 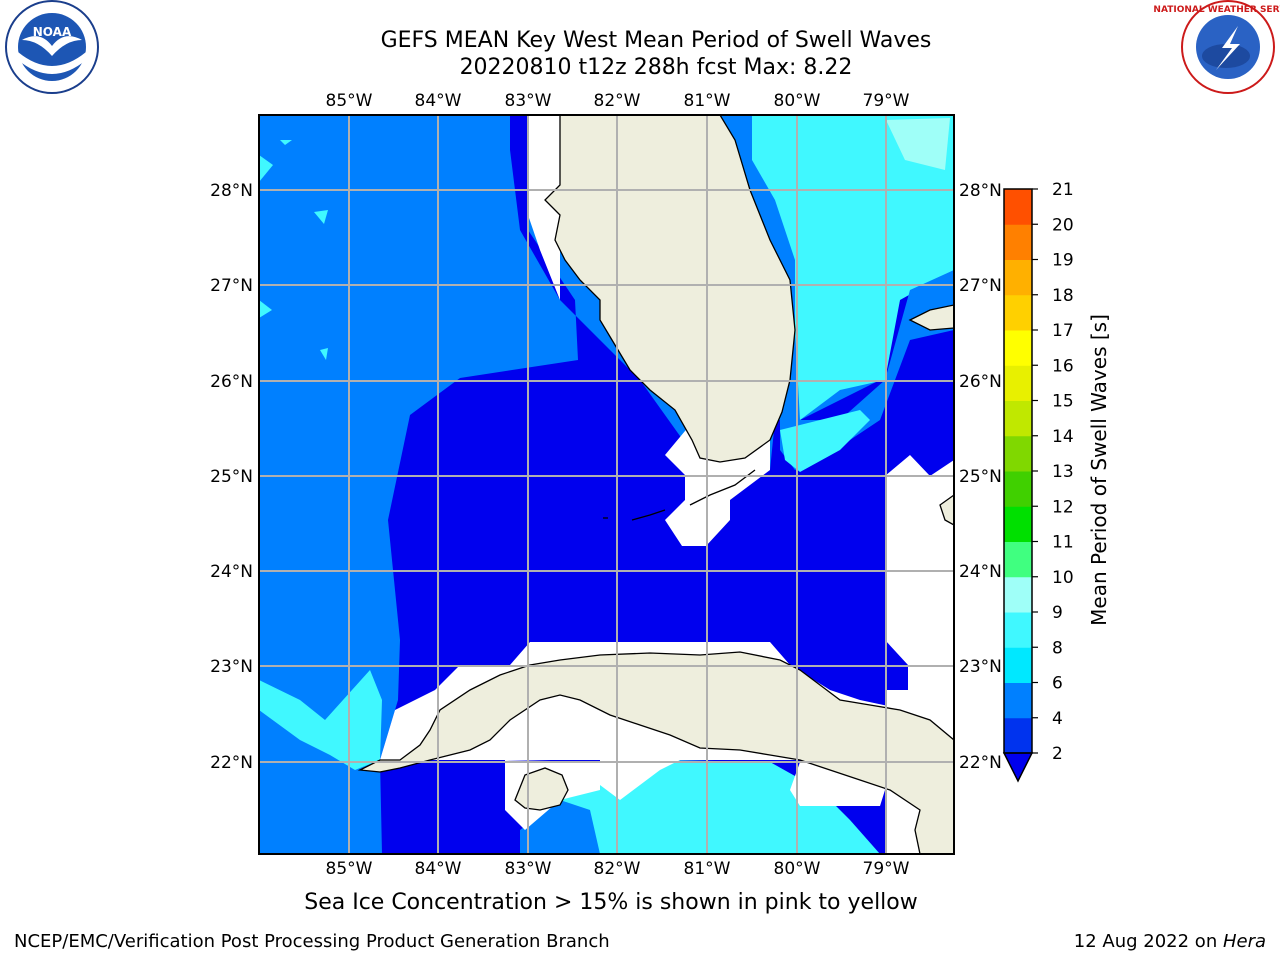 What do you see at coordinates (1063, 331) in the screenshot?
I see `colorbar-tick-label: 17` at bounding box center [1063, 331].